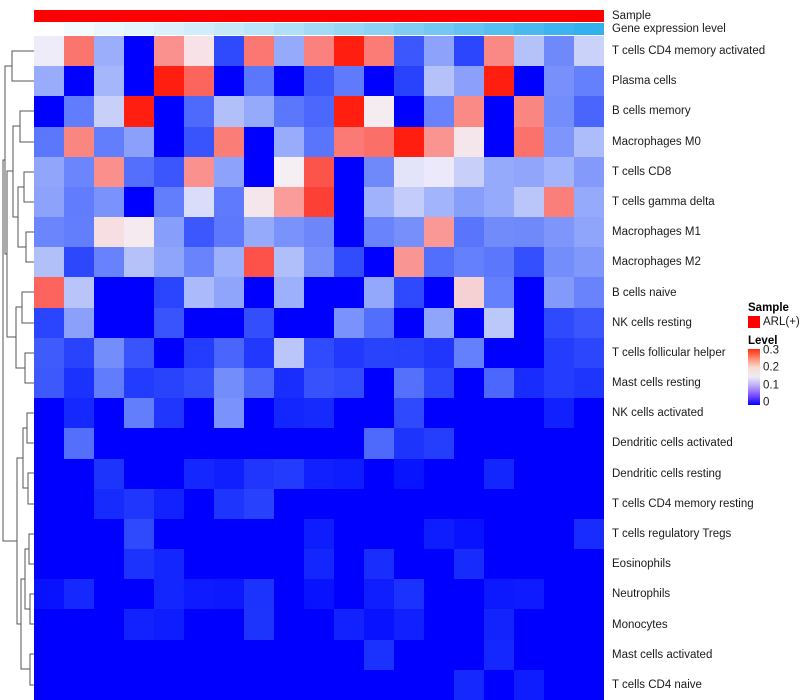  Describe the element at coordinates (774, 376) in the screenshot. I see `legend-level-gradient-wrap: 0.3 0.2 0.1 0` at that location.